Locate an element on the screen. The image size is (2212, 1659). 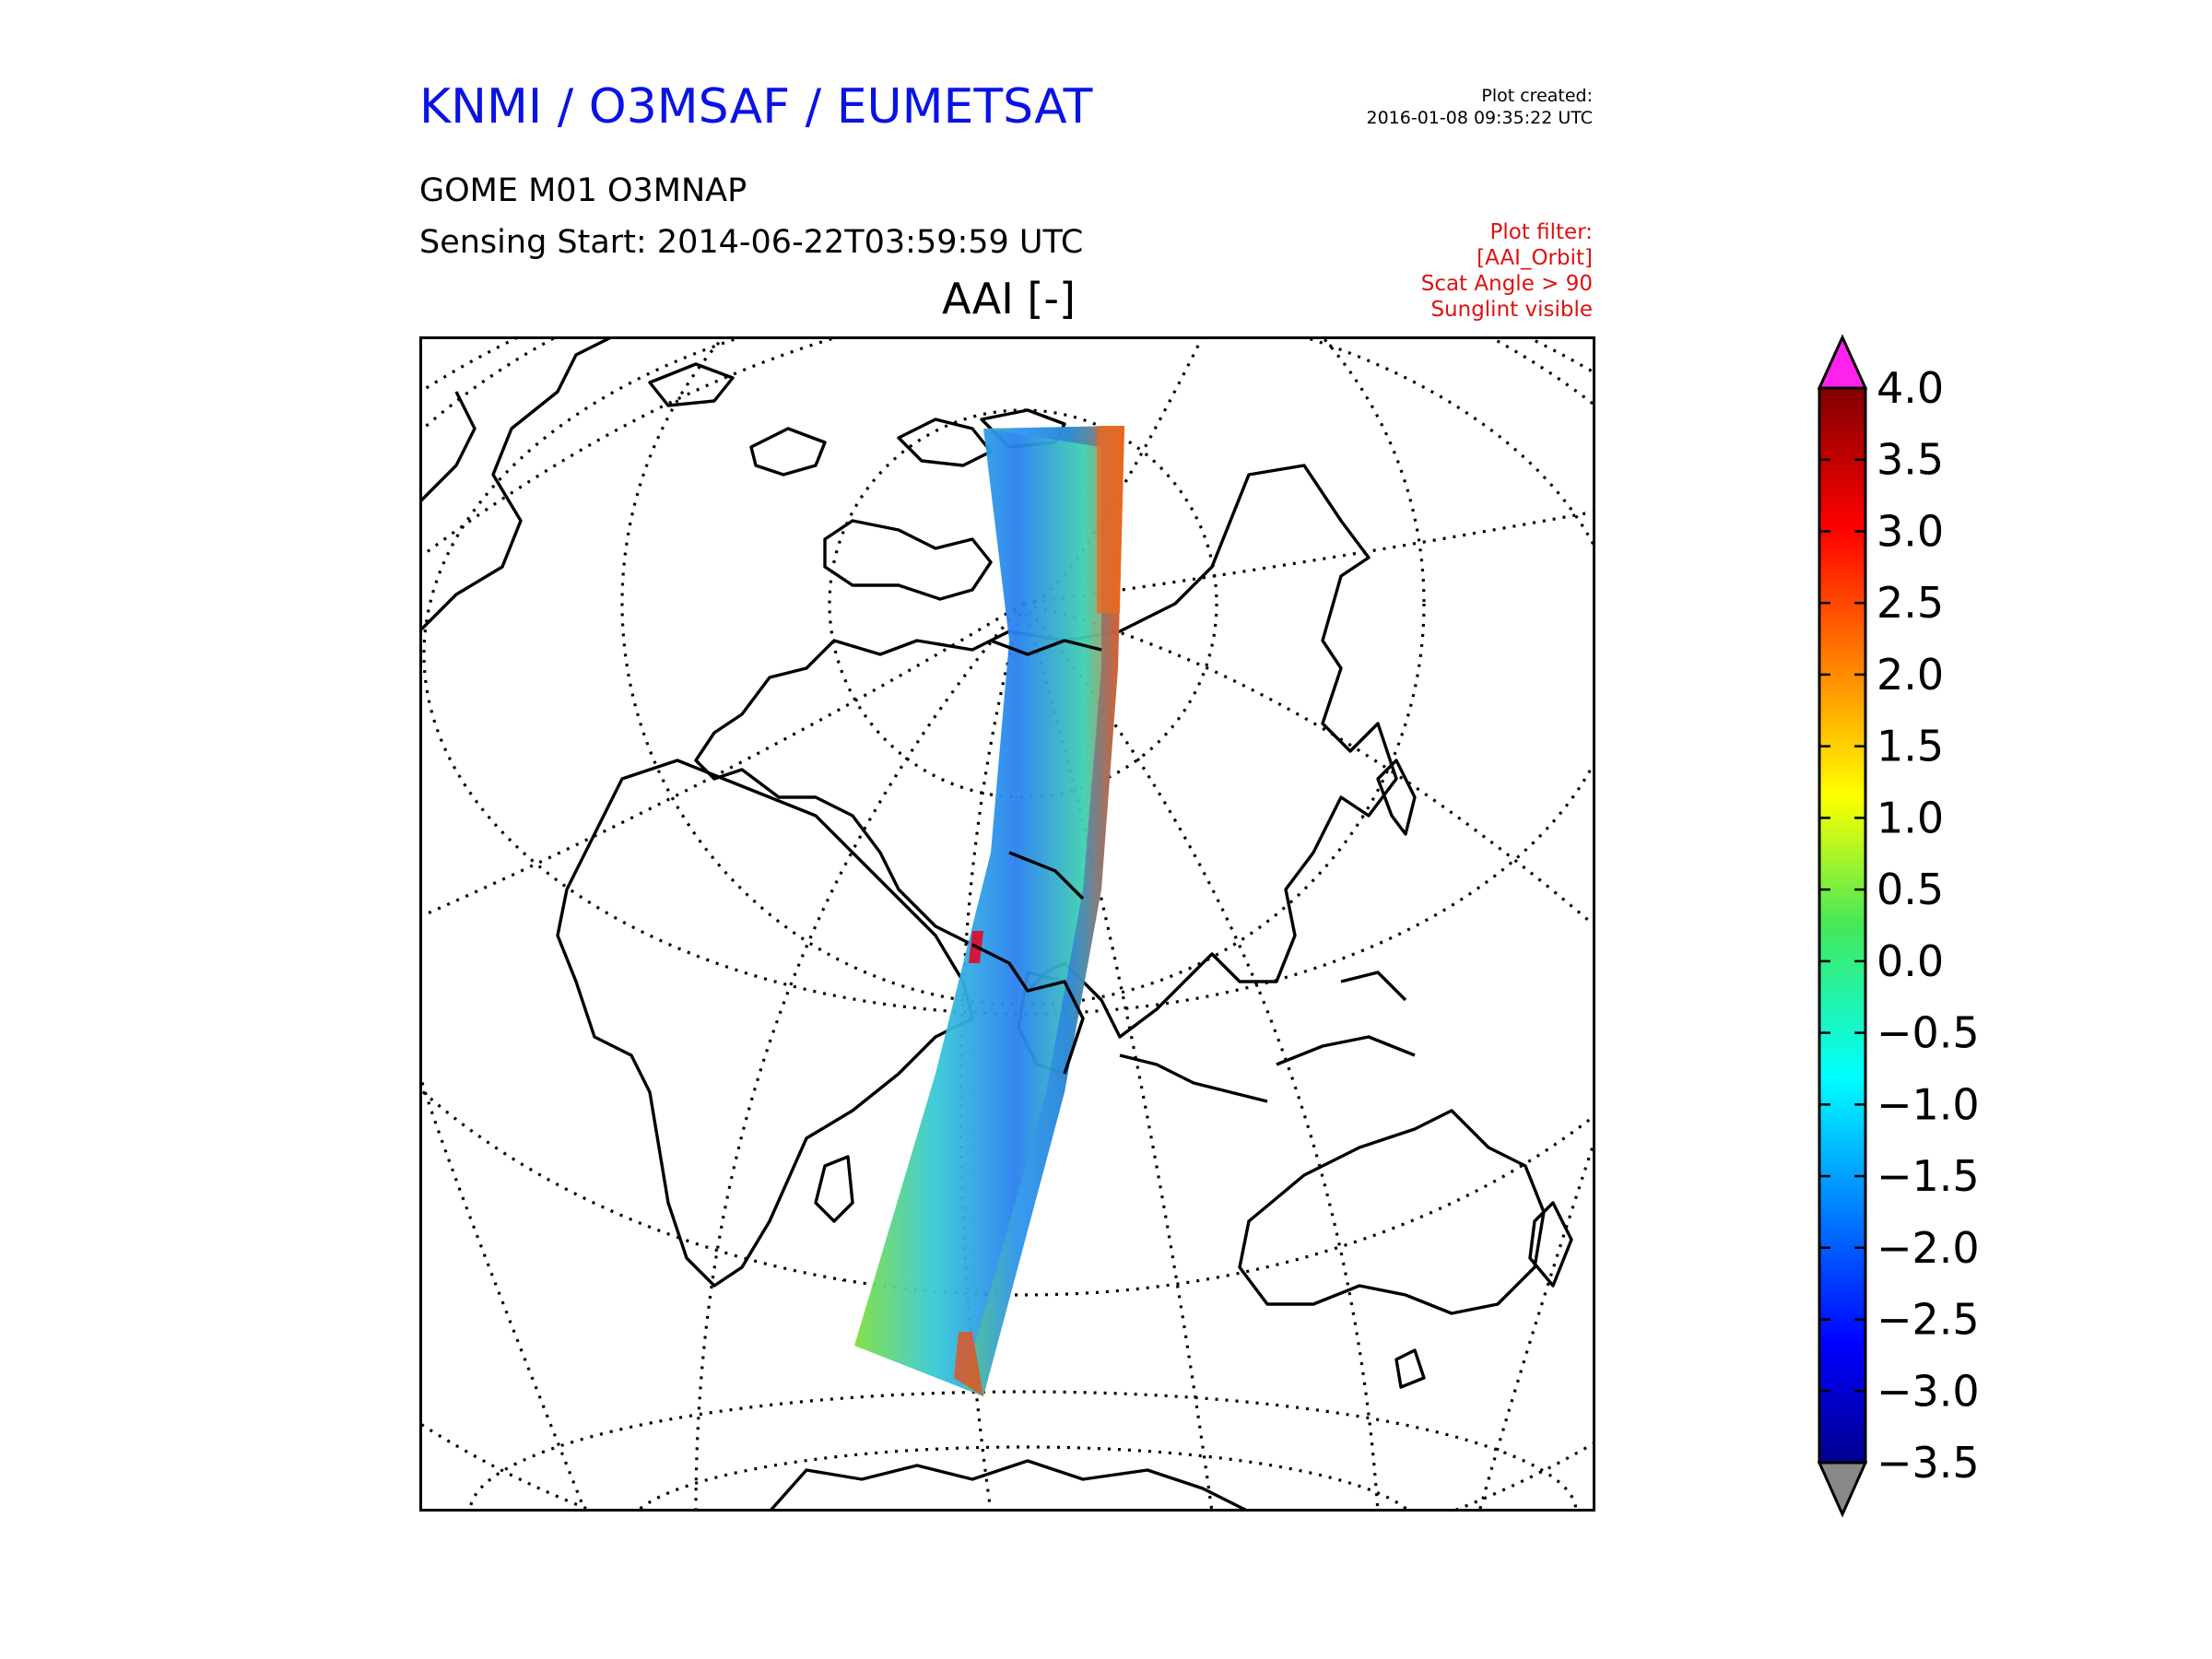
aai-swath is located at coordinates (989, 911).